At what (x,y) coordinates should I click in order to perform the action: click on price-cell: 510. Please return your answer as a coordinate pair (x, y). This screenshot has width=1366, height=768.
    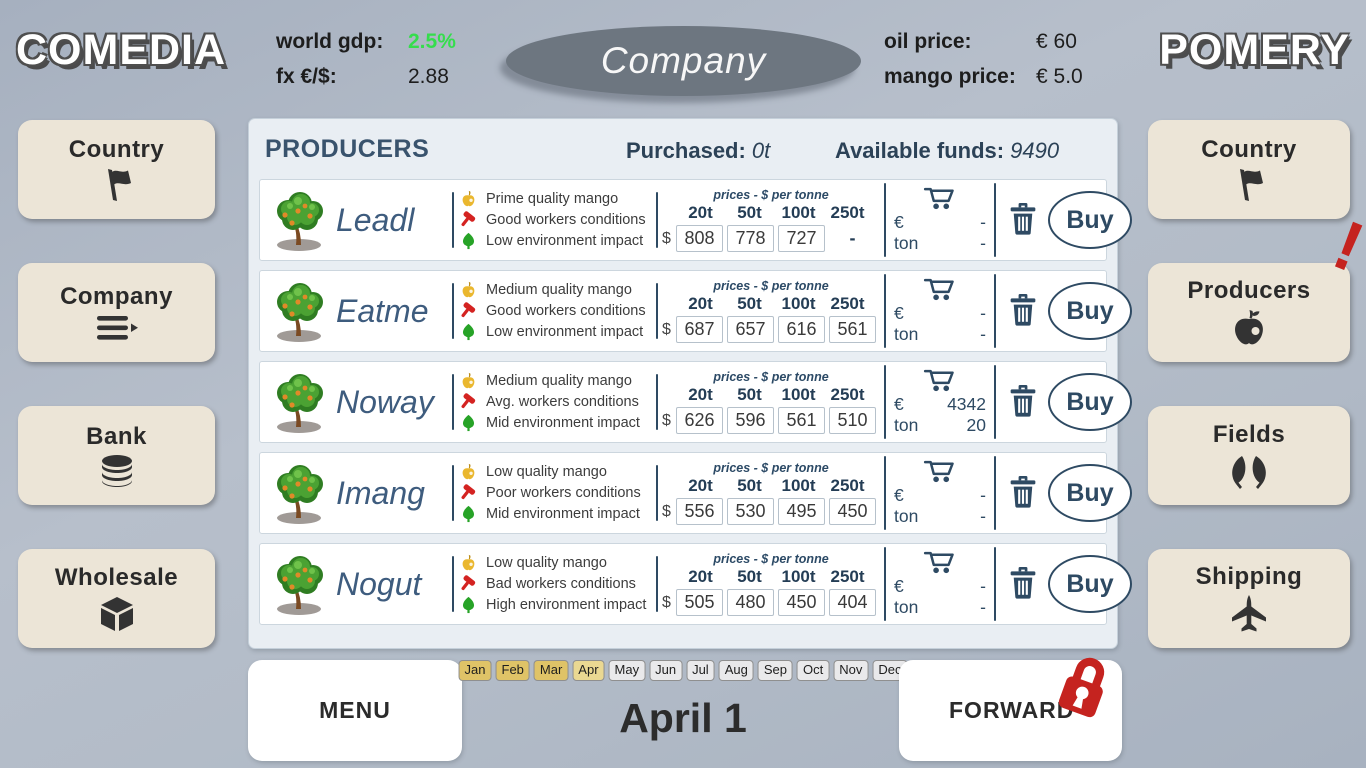
    Looking at the image, I should click on (852, 420).